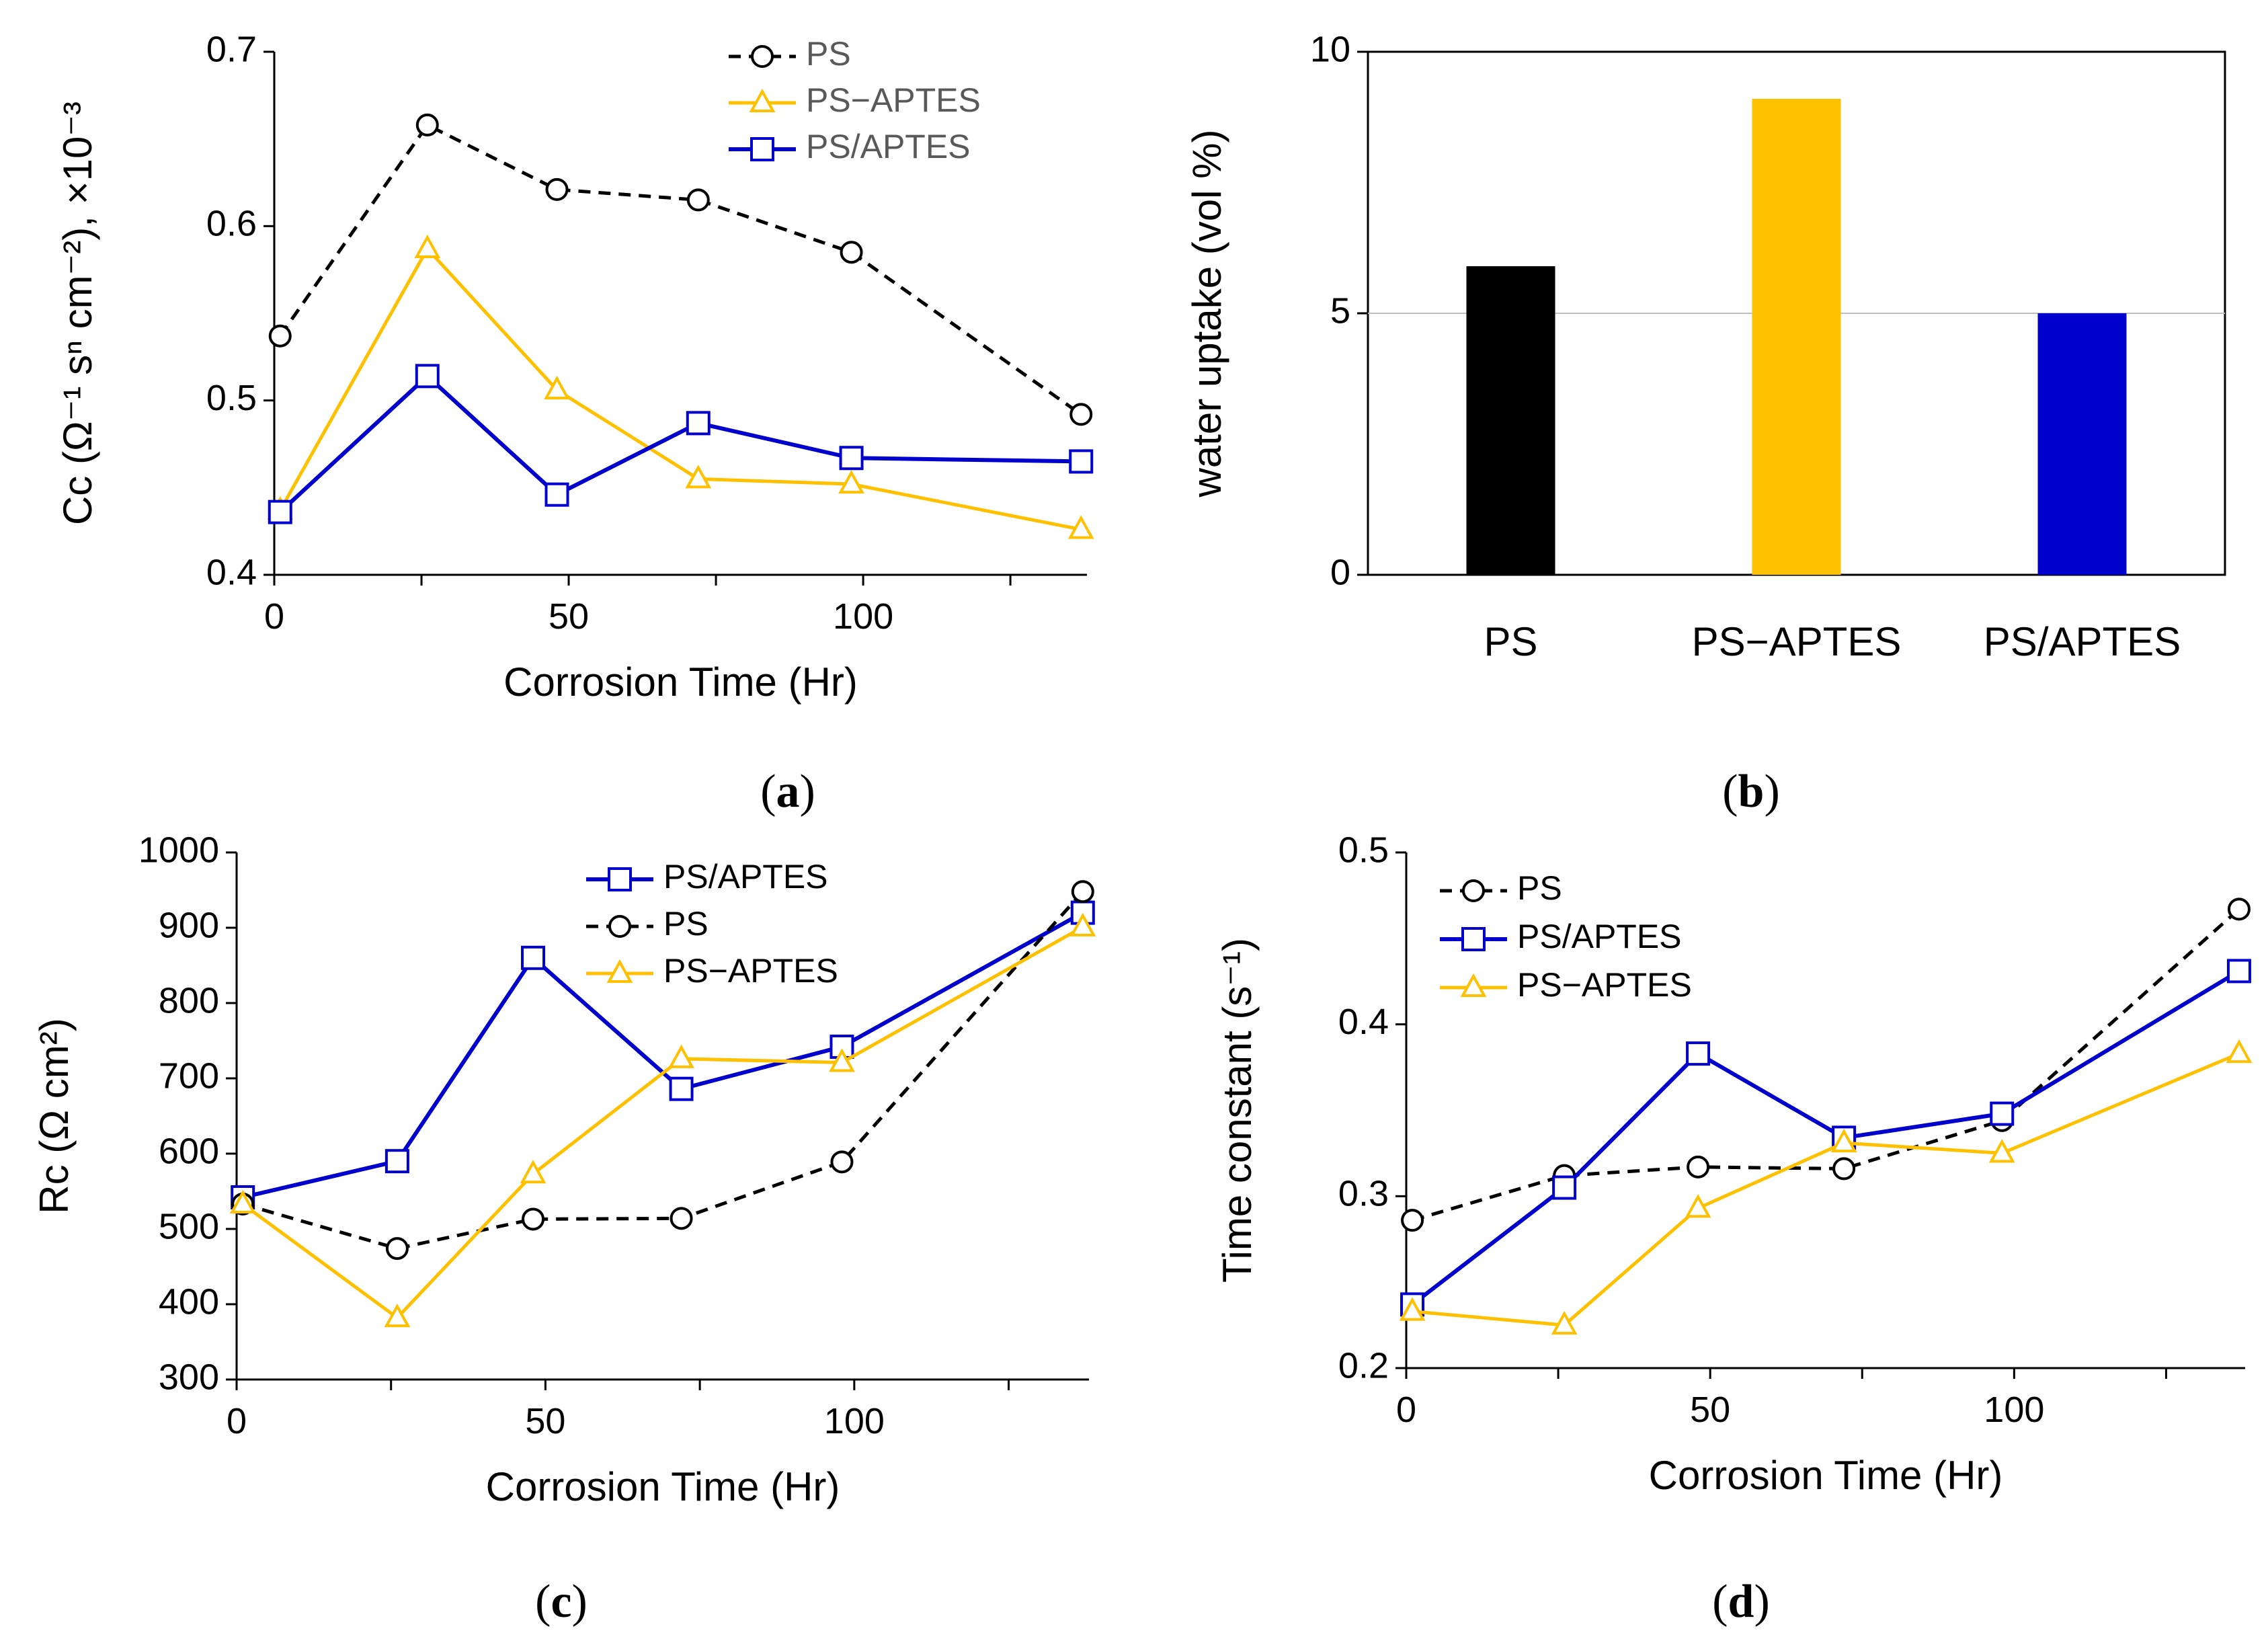 The height and width of the screenshot is (1637, 2268). What do you see at coordinates (54, 1115) in the screenshot?
I see `y-axis-label: Rc (Ω cm²)` at bounding box center [54, 1115].